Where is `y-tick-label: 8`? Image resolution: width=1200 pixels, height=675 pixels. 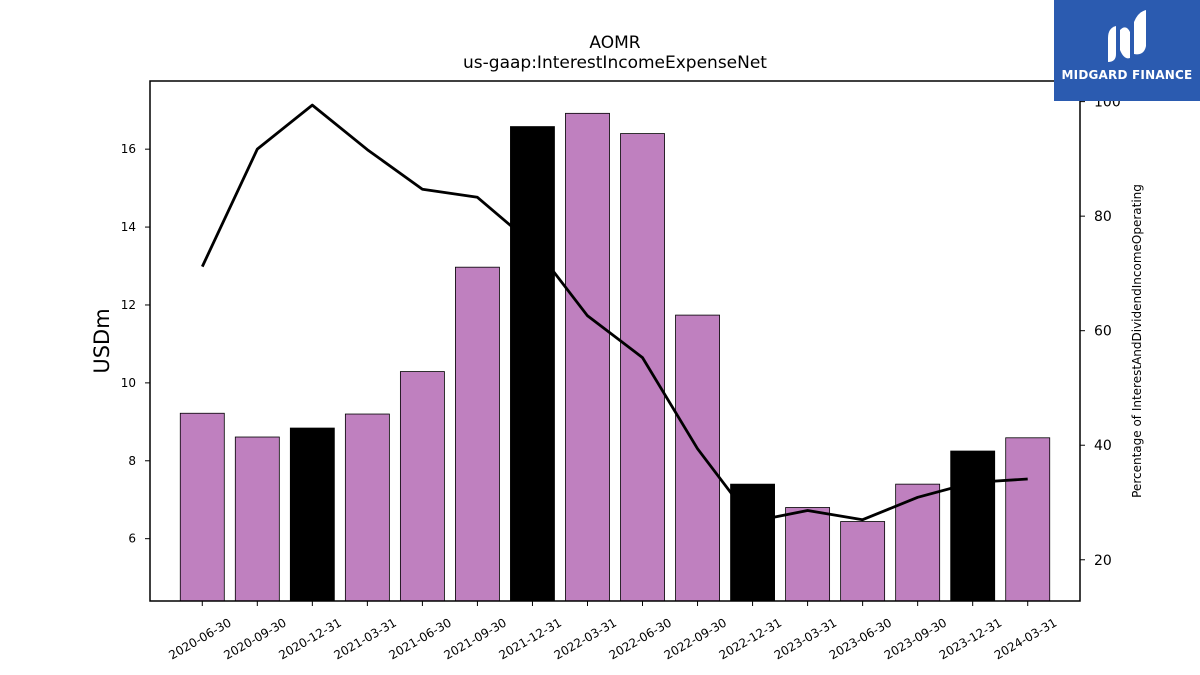
y-tick-label: 8 is located at coordinates (132, 461).